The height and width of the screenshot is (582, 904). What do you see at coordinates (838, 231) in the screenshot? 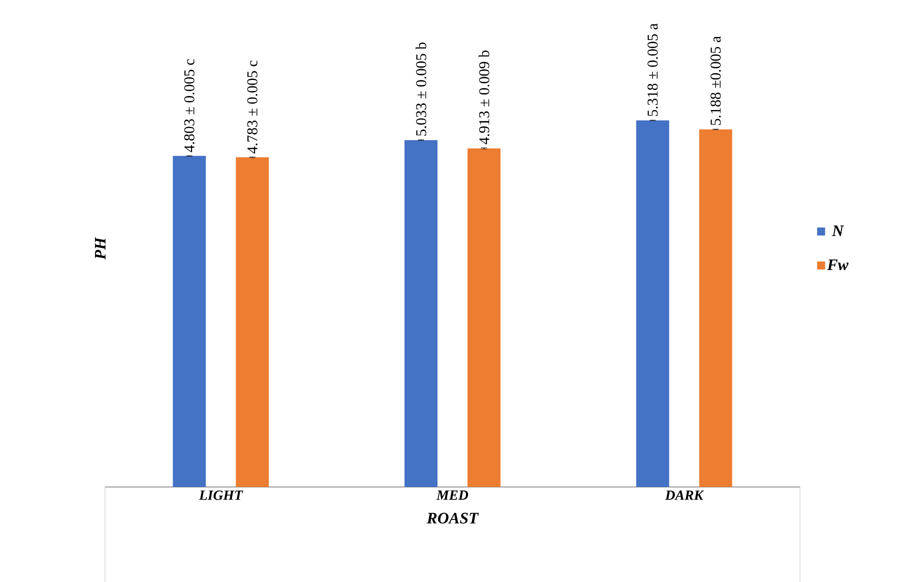
I see `legend-label: N` at bounding box center [838, 231].